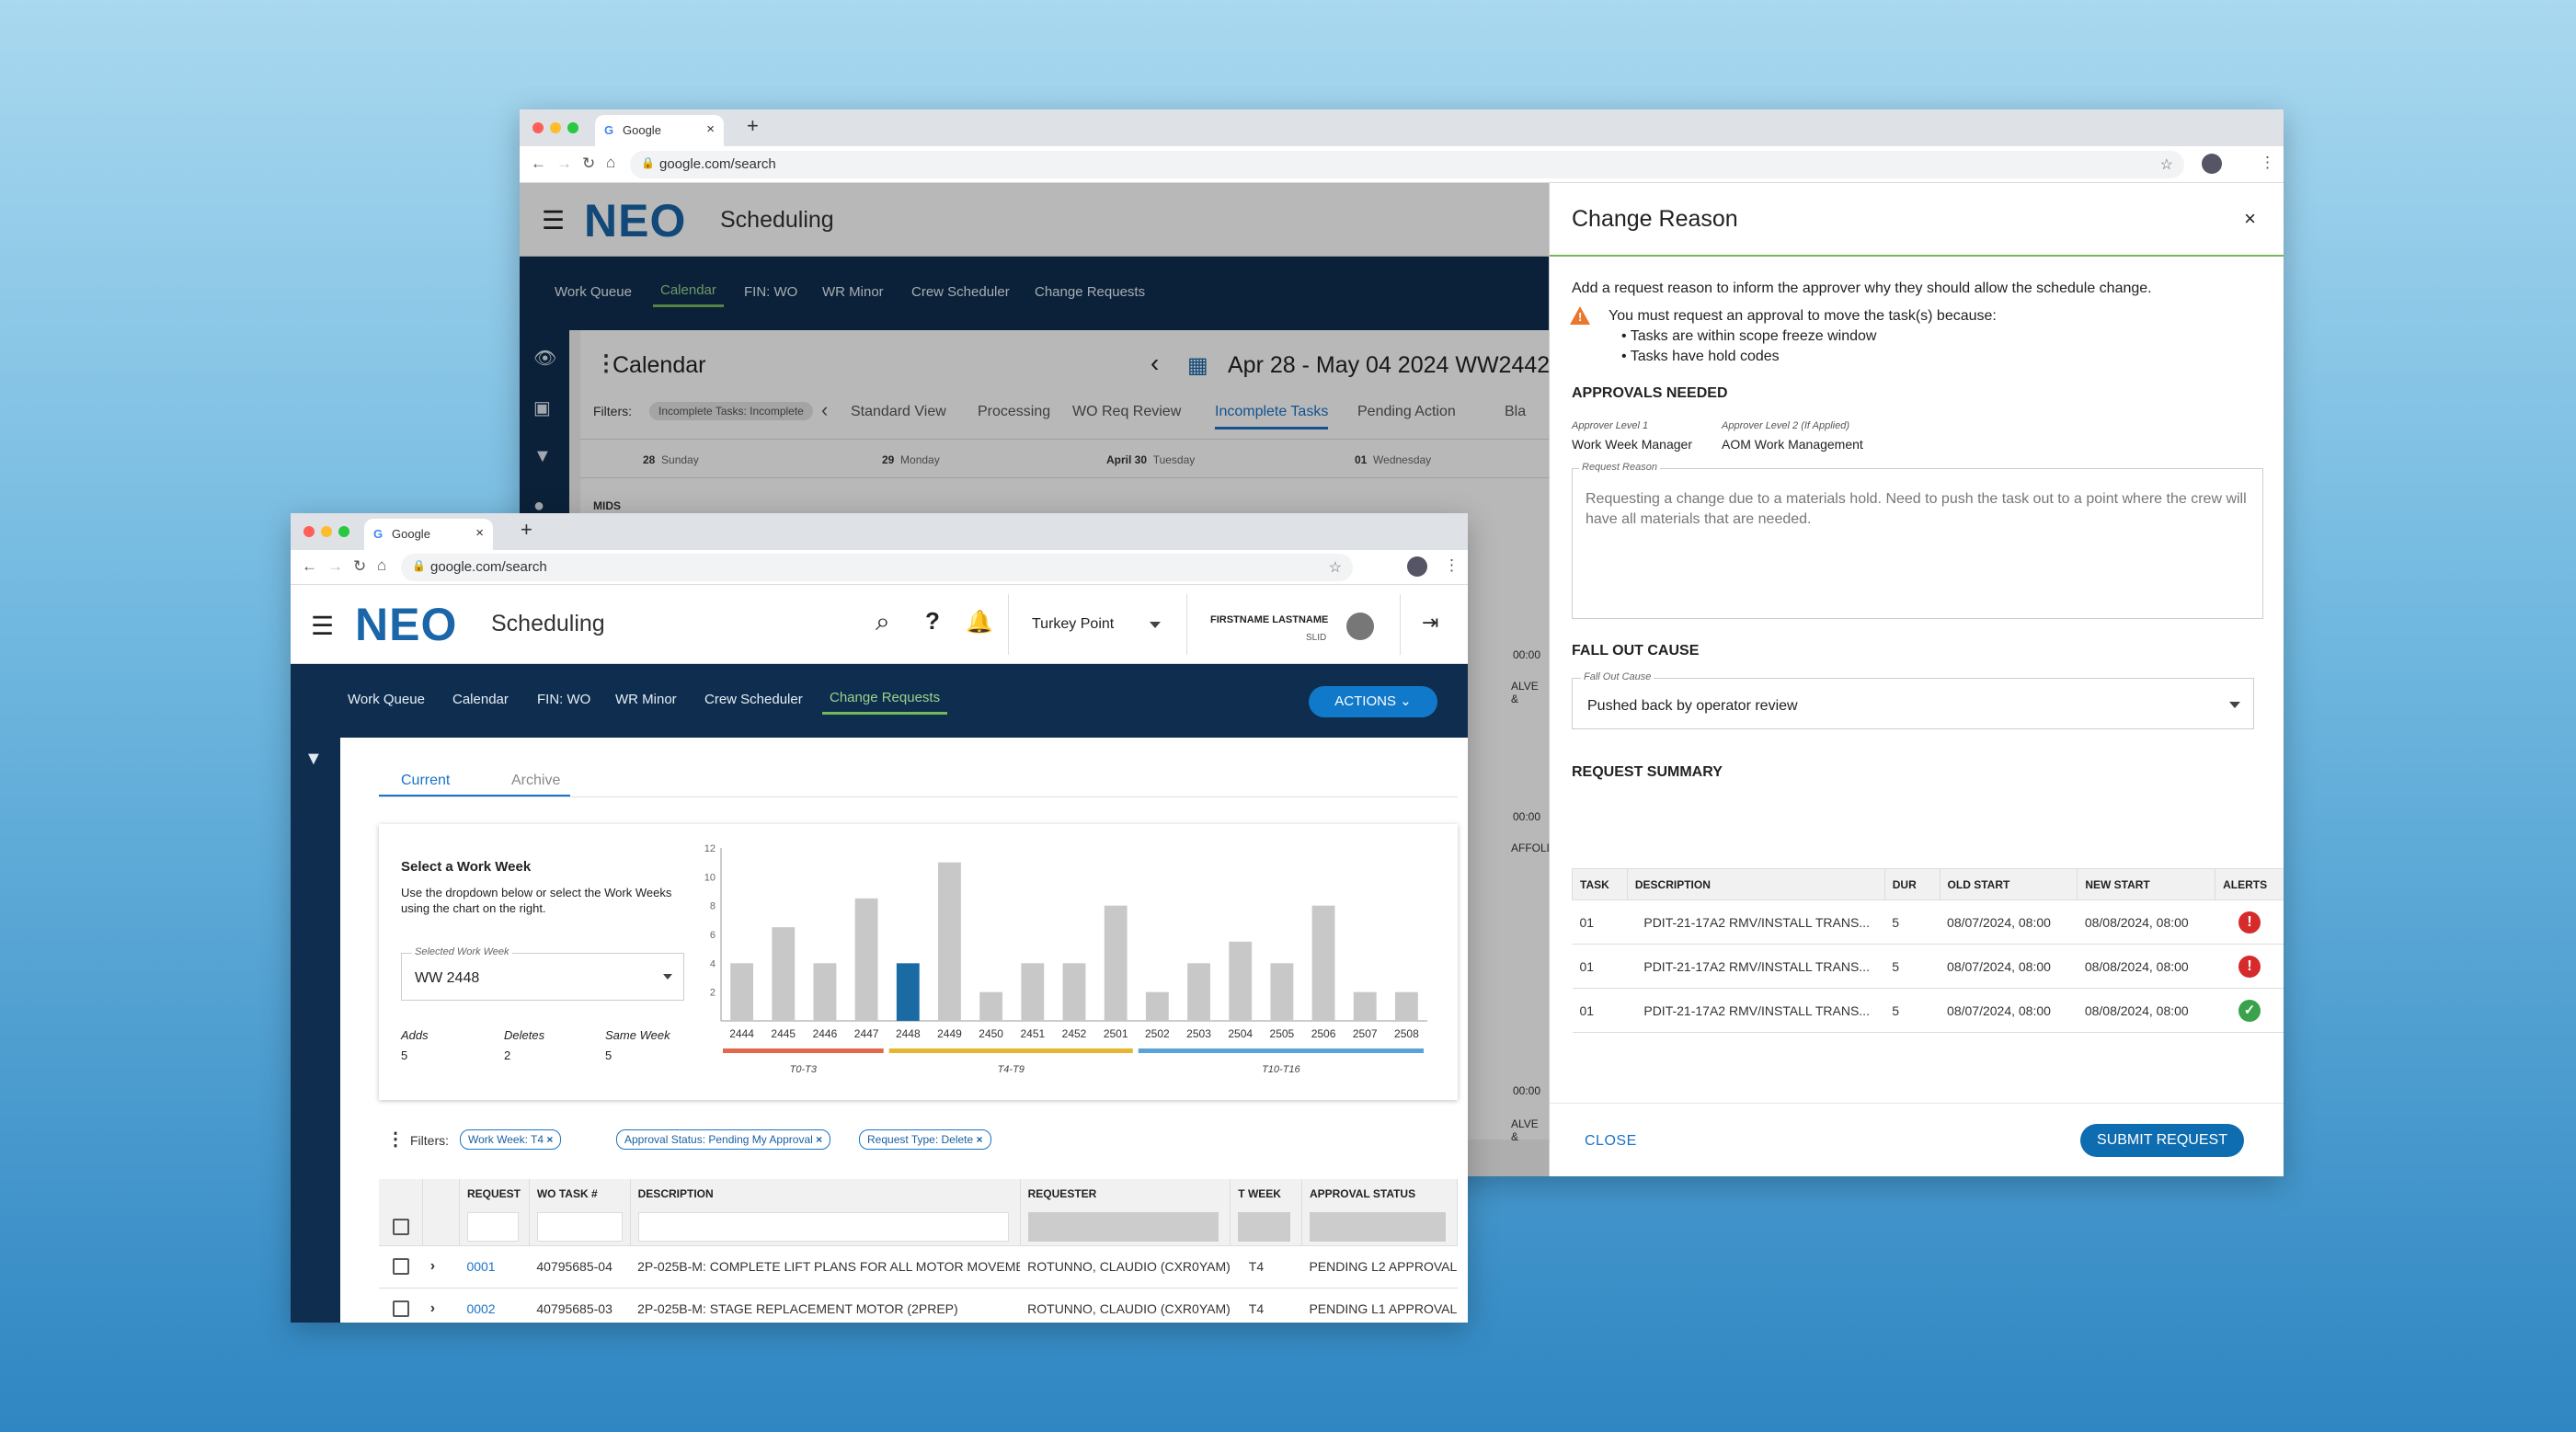 Image resolution: width=2576 pixels, height=1432 pixels. I want to click on request-link: 0002, so click(495, 1306).